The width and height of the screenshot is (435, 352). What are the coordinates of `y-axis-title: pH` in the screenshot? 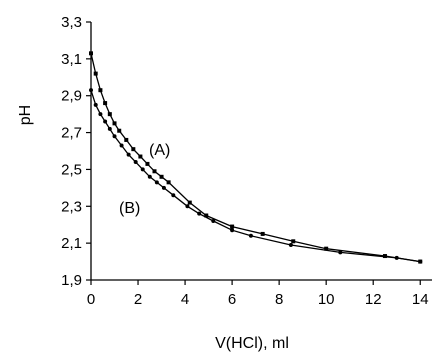 It's located at (25, 115).